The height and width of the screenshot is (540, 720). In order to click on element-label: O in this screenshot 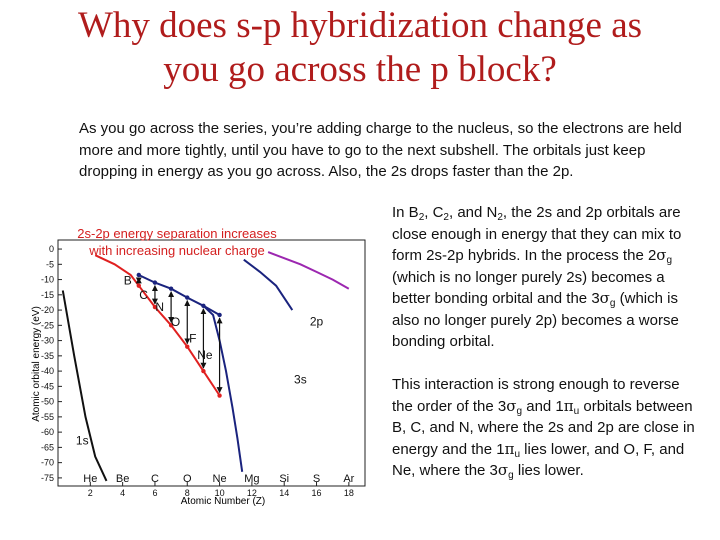, I will do `click(187, 479)`.